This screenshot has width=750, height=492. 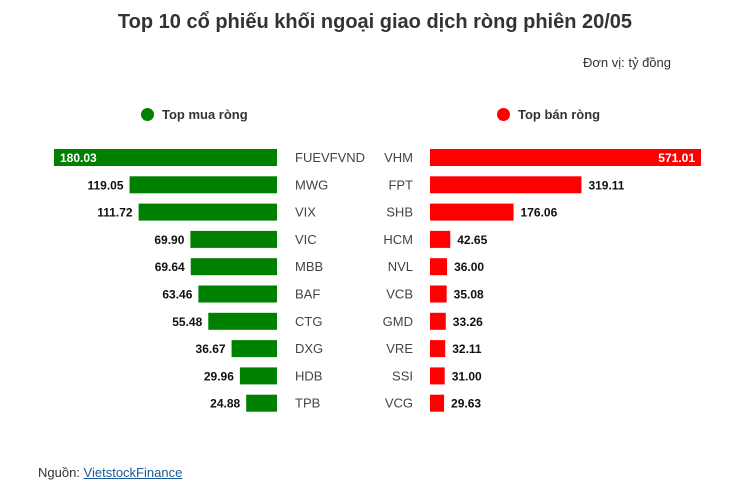 I want to click on legend-sell-marker, so click(x=503, y=114).